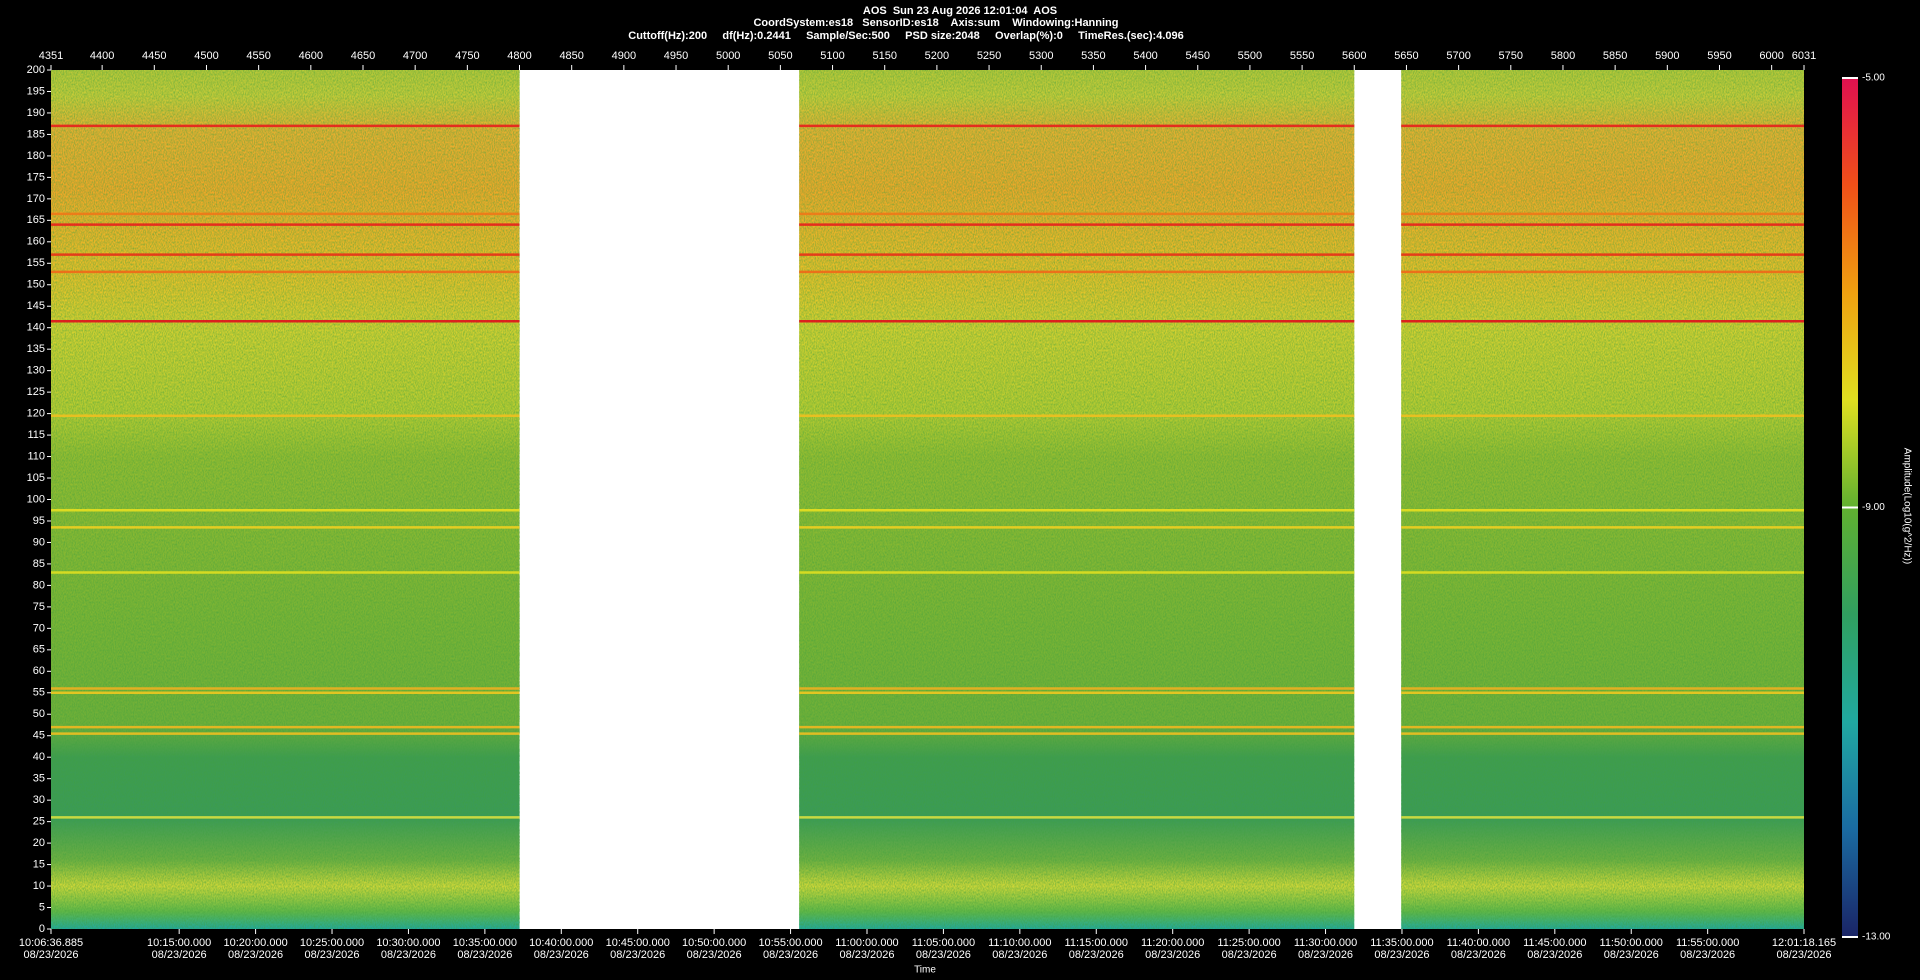 This screenshot has height=980, width=1920. Describe the element at coordinates (884, 56) in the screenshot. I see `x-tick-label: 5150` at that location.